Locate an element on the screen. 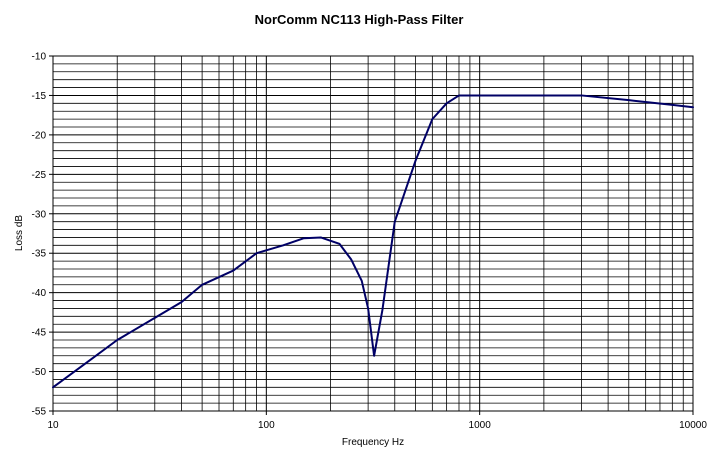 The image size is (718, 453). x-tick-label: 100 is located at coordinates (266, 425).